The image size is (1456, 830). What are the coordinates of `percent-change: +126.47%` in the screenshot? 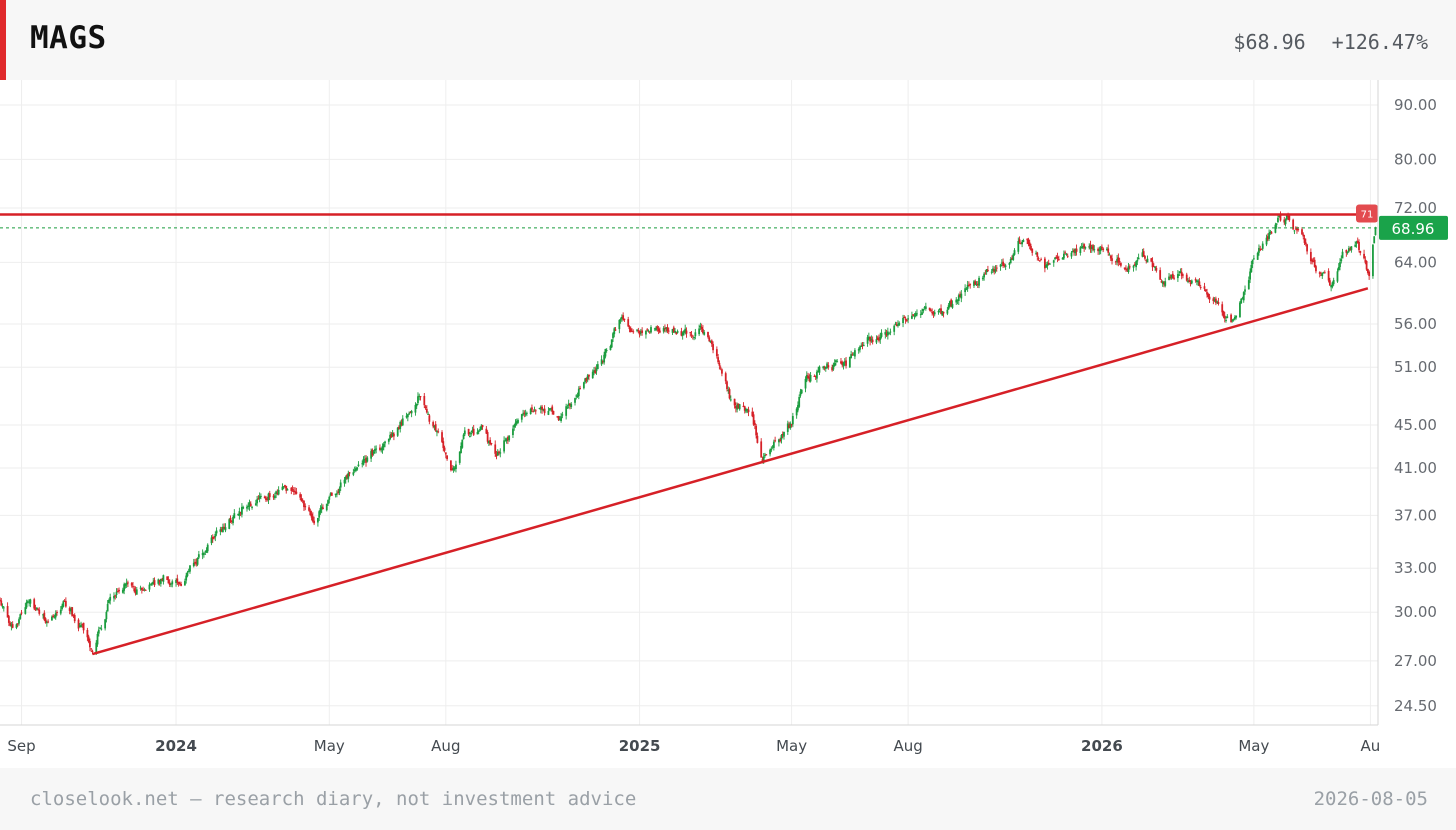 It's located at (1379, 42).